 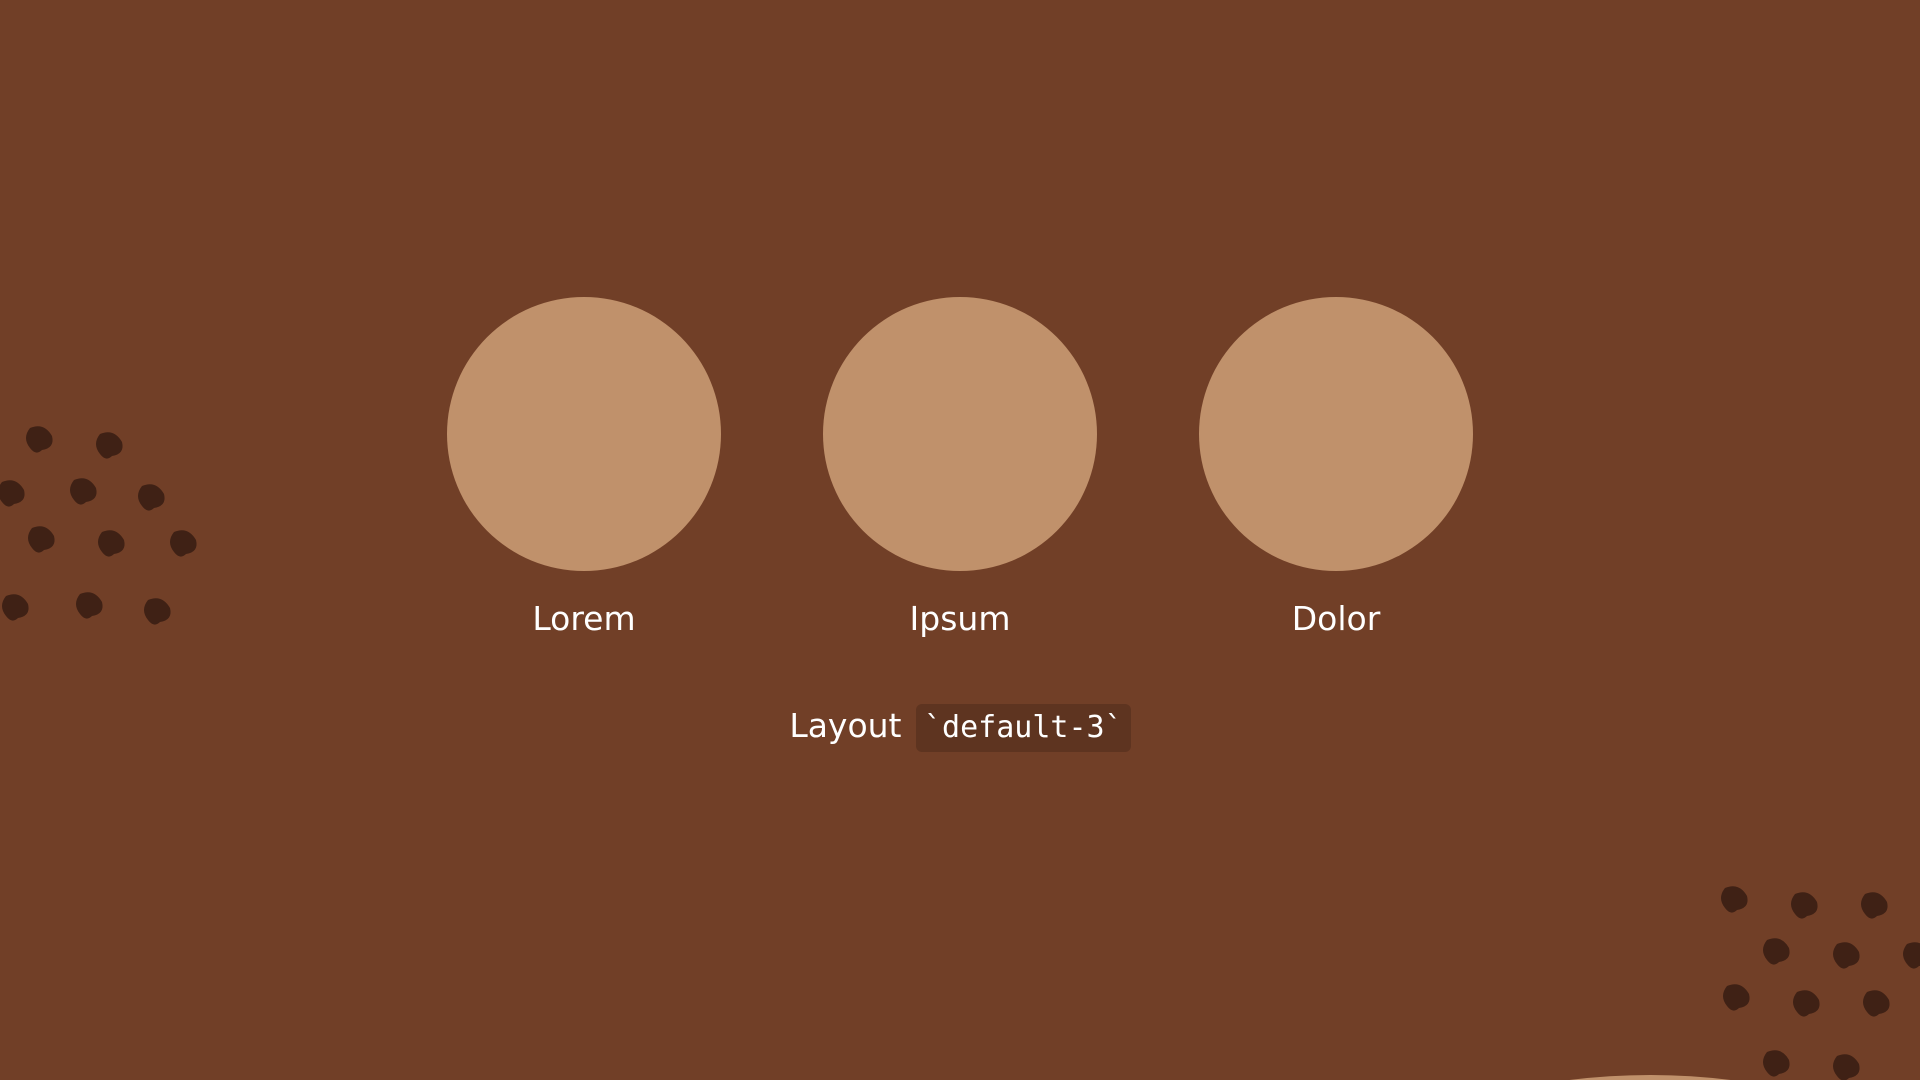 I want to click on layout-caption: Layout `default-3`, so click(x=960, y=727).